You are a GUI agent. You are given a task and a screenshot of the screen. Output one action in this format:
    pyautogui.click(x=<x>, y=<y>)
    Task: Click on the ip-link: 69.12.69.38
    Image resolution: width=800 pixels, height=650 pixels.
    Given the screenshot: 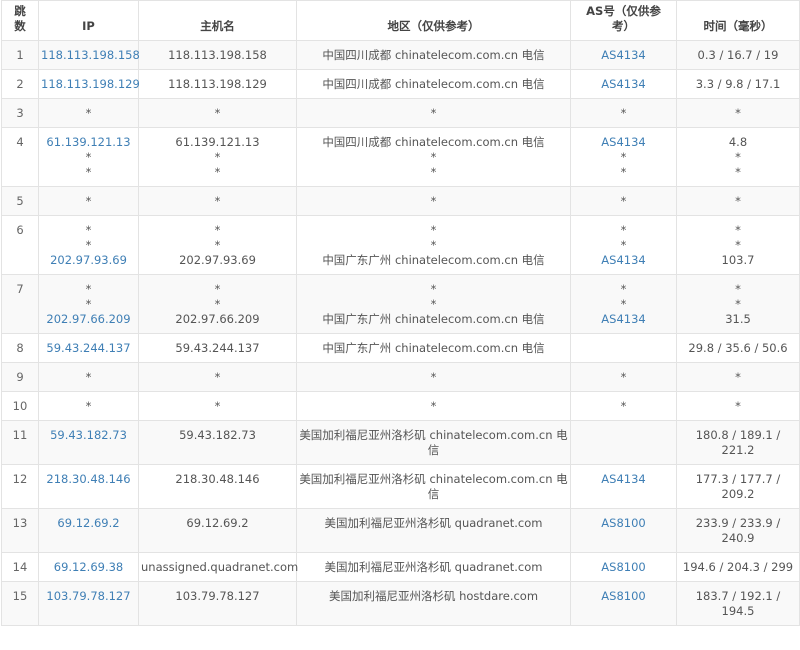 What is the action you would take?
    pyautogui.click(x=88, y=567)
    